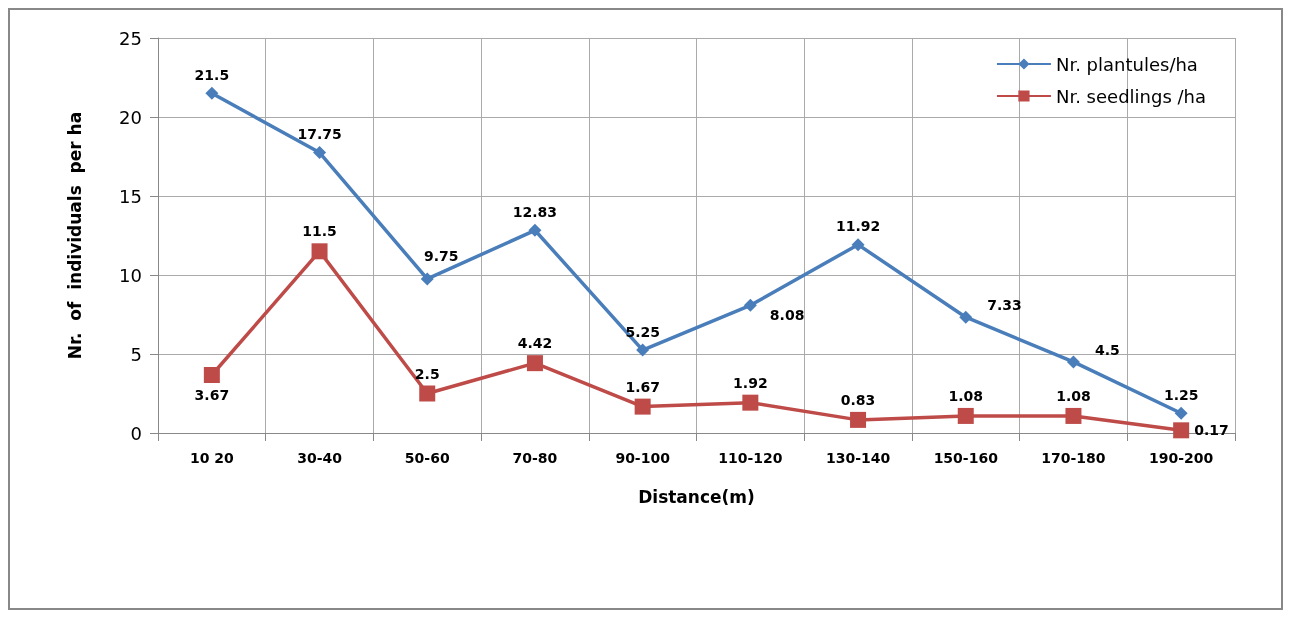 The height and width of the screenshot is (618, 1291). Describe the element at coordinates (858, 458) in the screenshot. I see `x-tick-label: 130-140` at that location.